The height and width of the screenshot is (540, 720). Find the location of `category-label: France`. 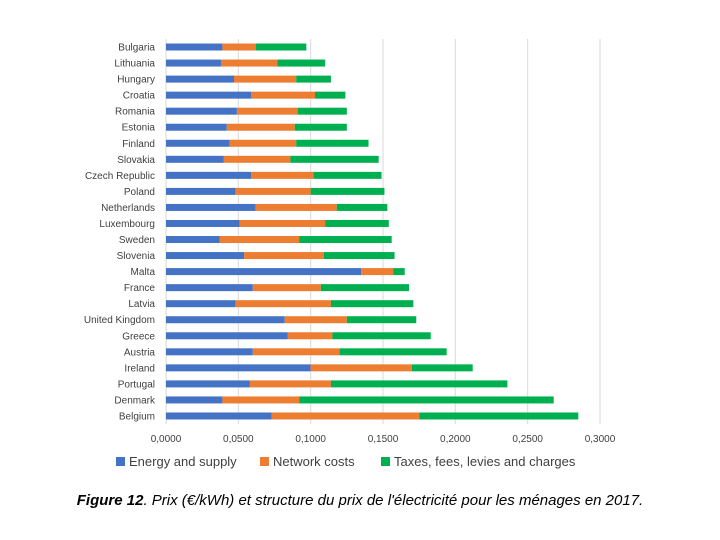

category-label: France is located at coordinates (140, 288).